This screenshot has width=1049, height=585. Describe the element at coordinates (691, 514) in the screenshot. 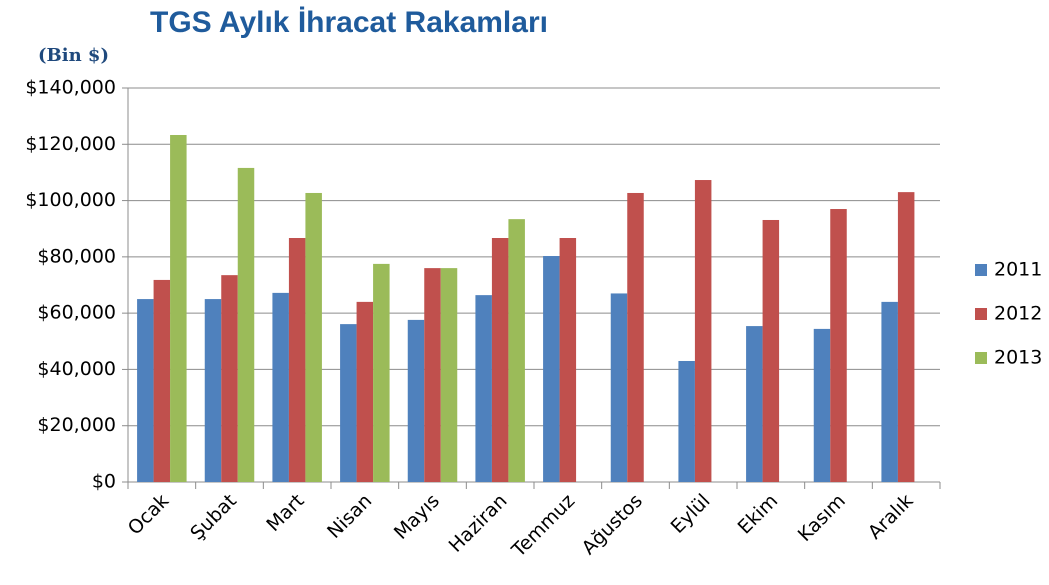

I see `x-tick-label: Eylül` at that location.